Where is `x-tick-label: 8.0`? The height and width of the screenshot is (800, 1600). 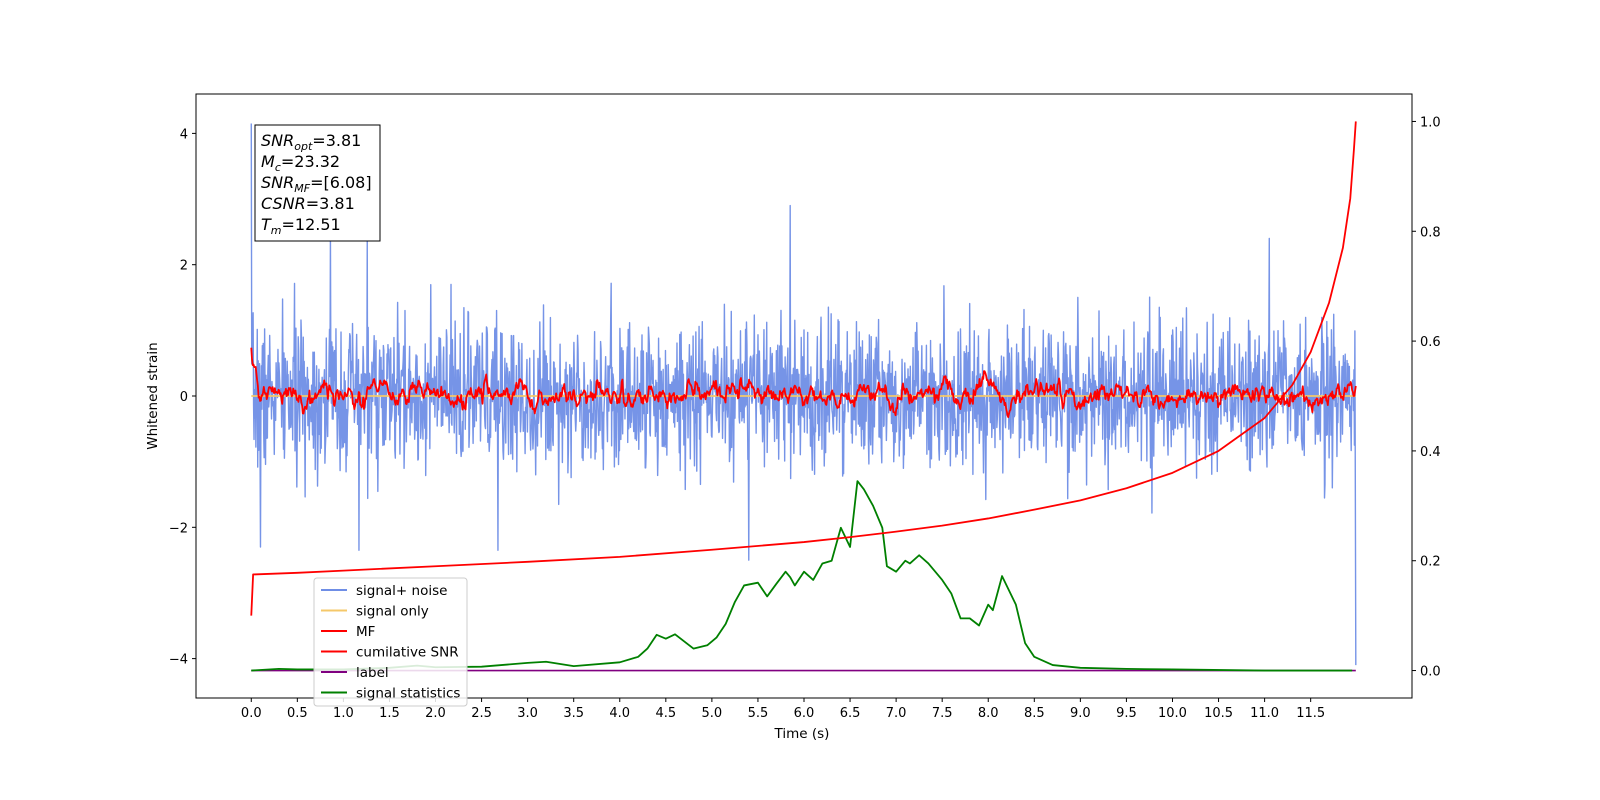 x-tick-label: 8.0 is located at coordinates (988, 713).